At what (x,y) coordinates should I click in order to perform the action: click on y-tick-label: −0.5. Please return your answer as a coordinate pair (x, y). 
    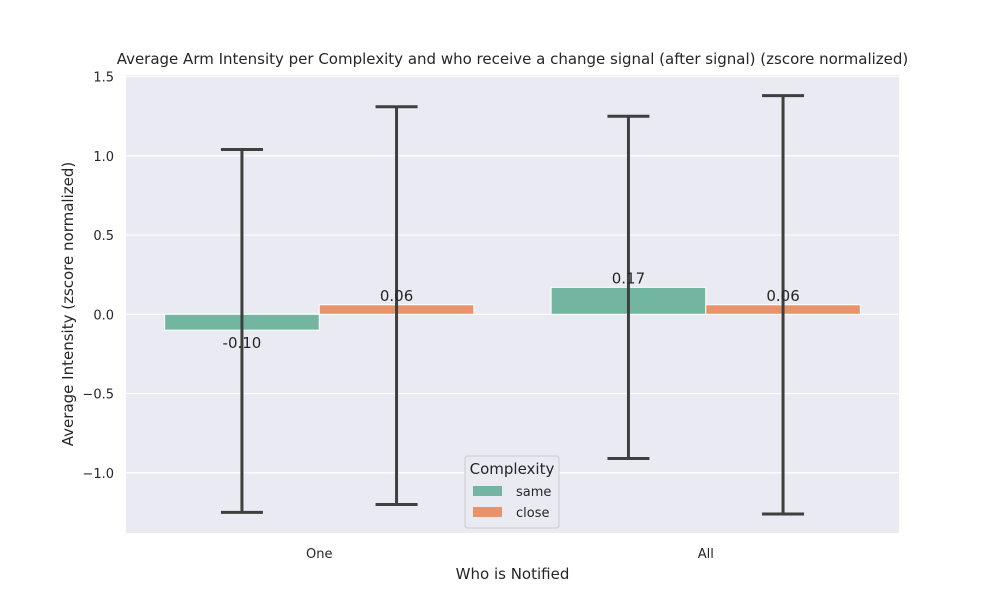
    Looking at the image, I should click on (98, 395).